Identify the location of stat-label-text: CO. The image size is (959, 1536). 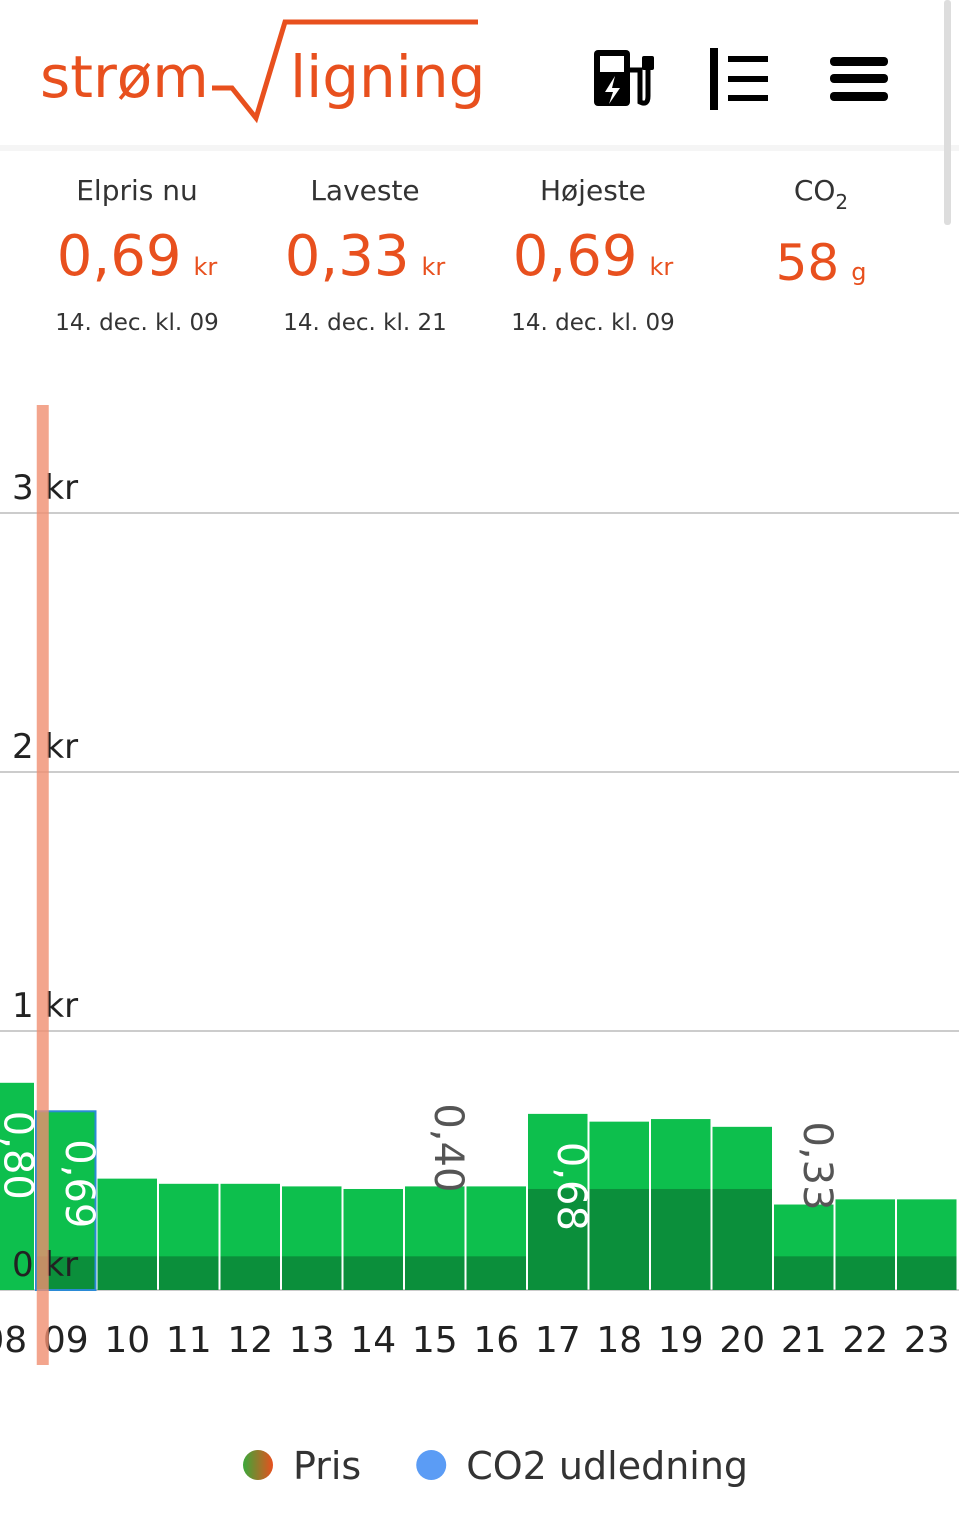
(815, 190).